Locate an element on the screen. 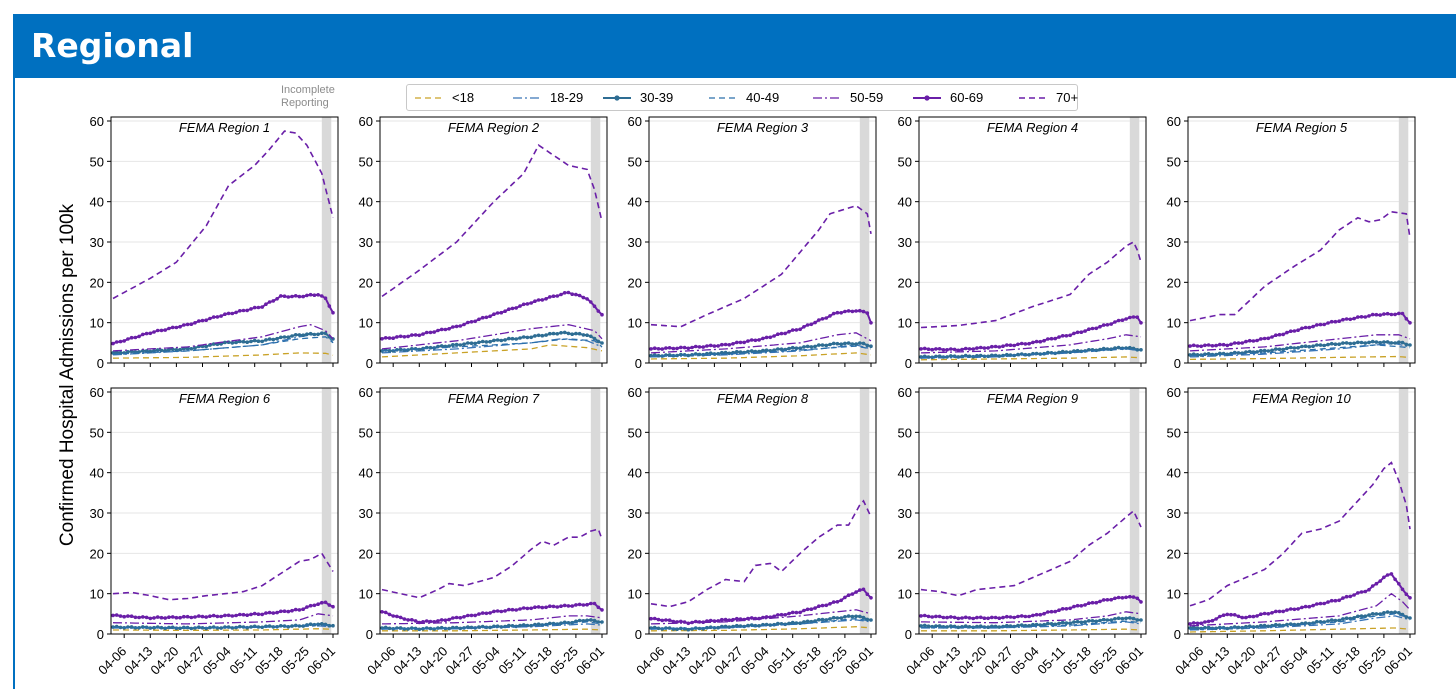  x-tick-label: 05-25 is located at coordinates (564, 661).